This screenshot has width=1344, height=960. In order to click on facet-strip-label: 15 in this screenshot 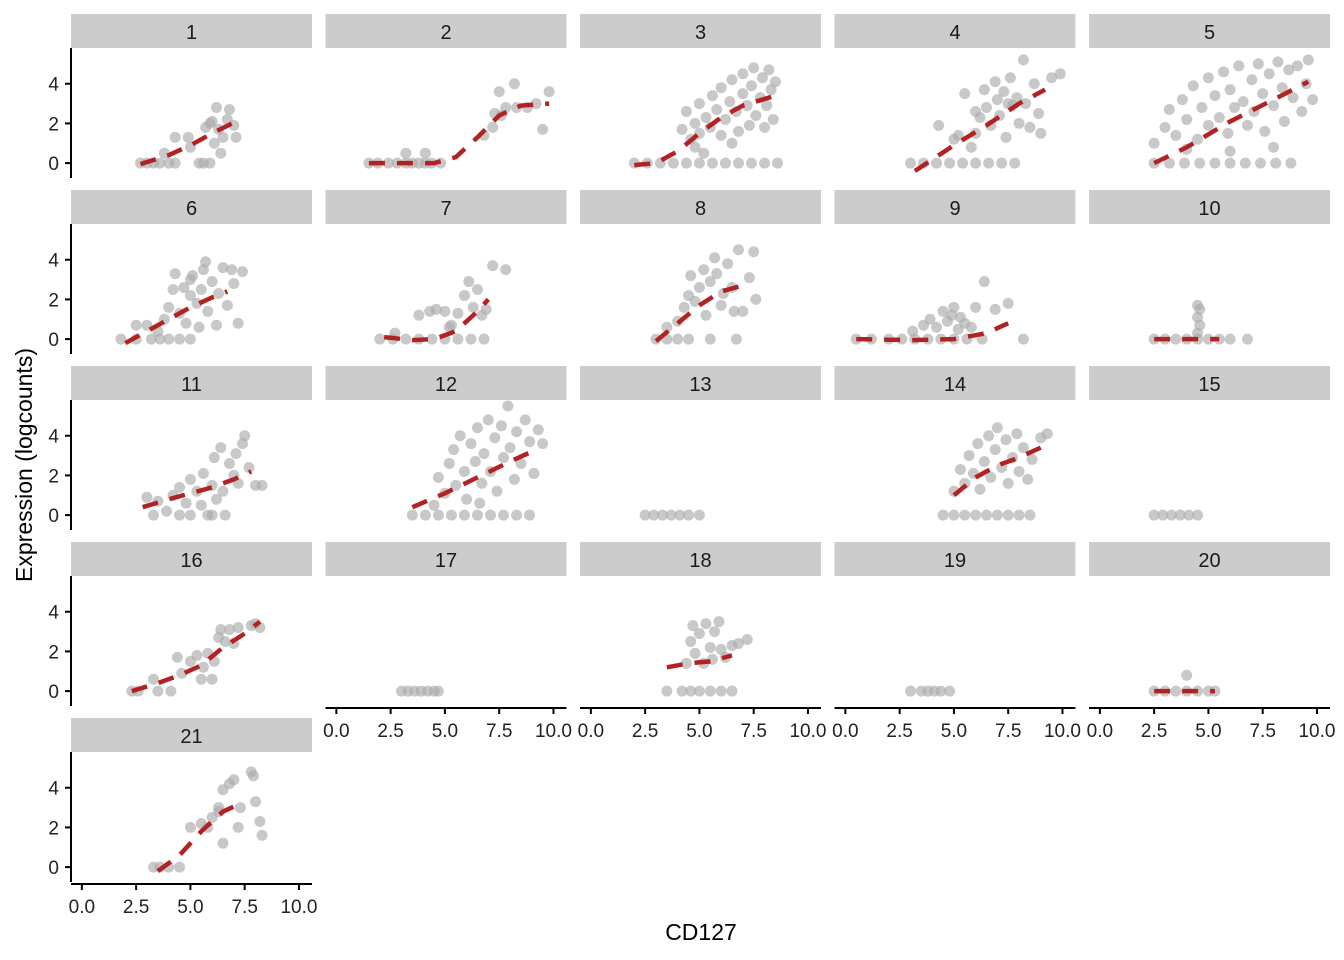, I will do `click(1209, 385)`.